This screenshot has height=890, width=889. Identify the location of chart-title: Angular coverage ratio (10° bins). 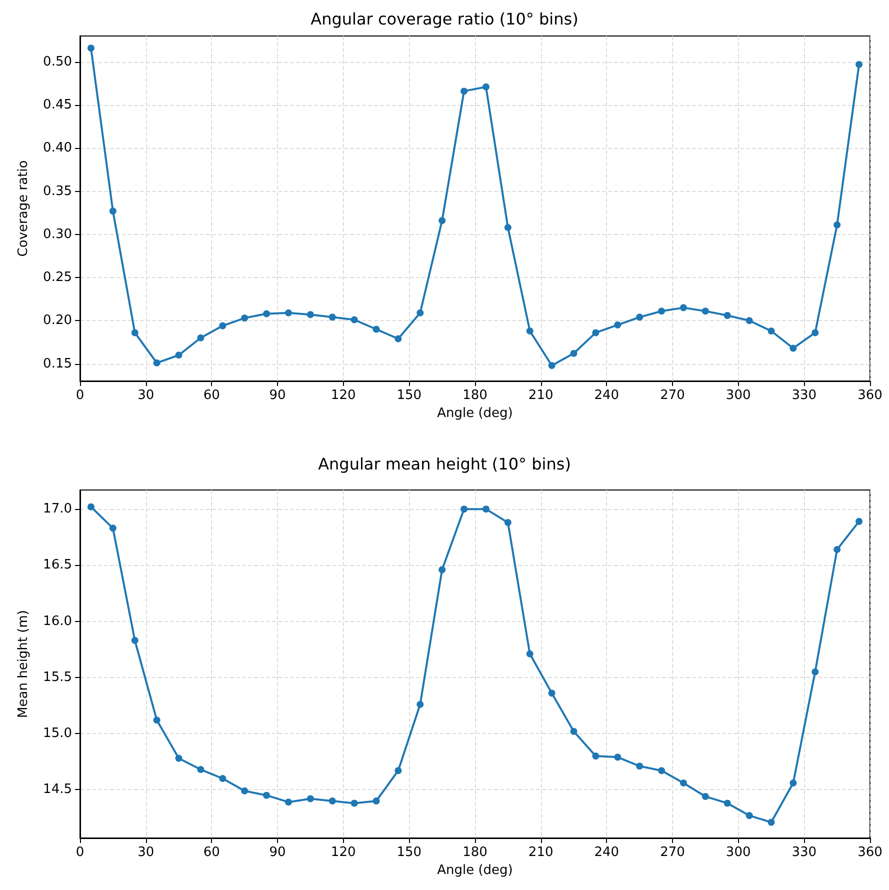
(444, 19).